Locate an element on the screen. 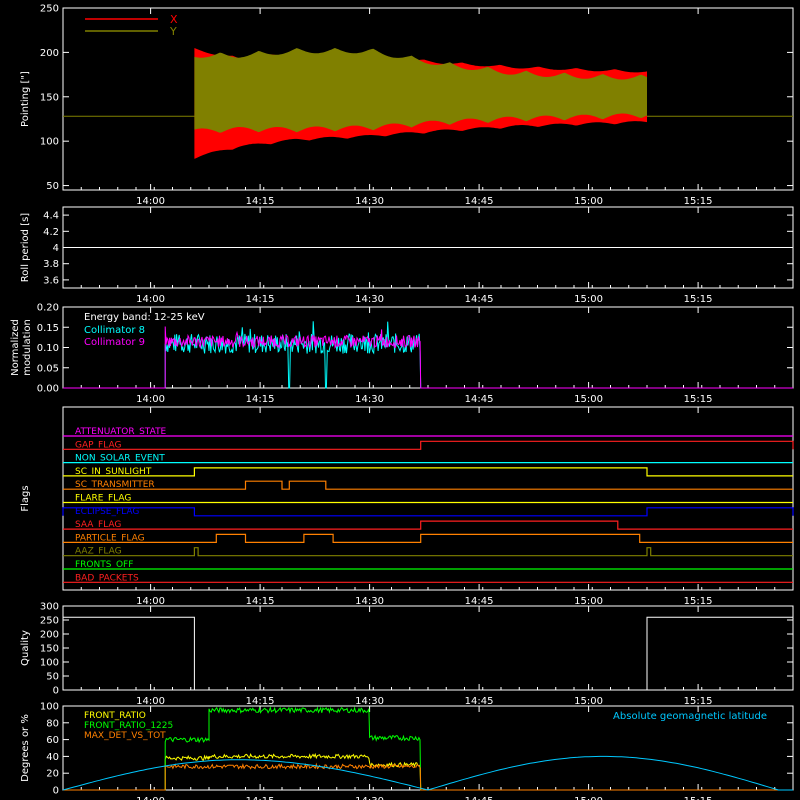 The height and width of the screenshot is (800, 800). plot-frame is located at coordinates (428, 648).